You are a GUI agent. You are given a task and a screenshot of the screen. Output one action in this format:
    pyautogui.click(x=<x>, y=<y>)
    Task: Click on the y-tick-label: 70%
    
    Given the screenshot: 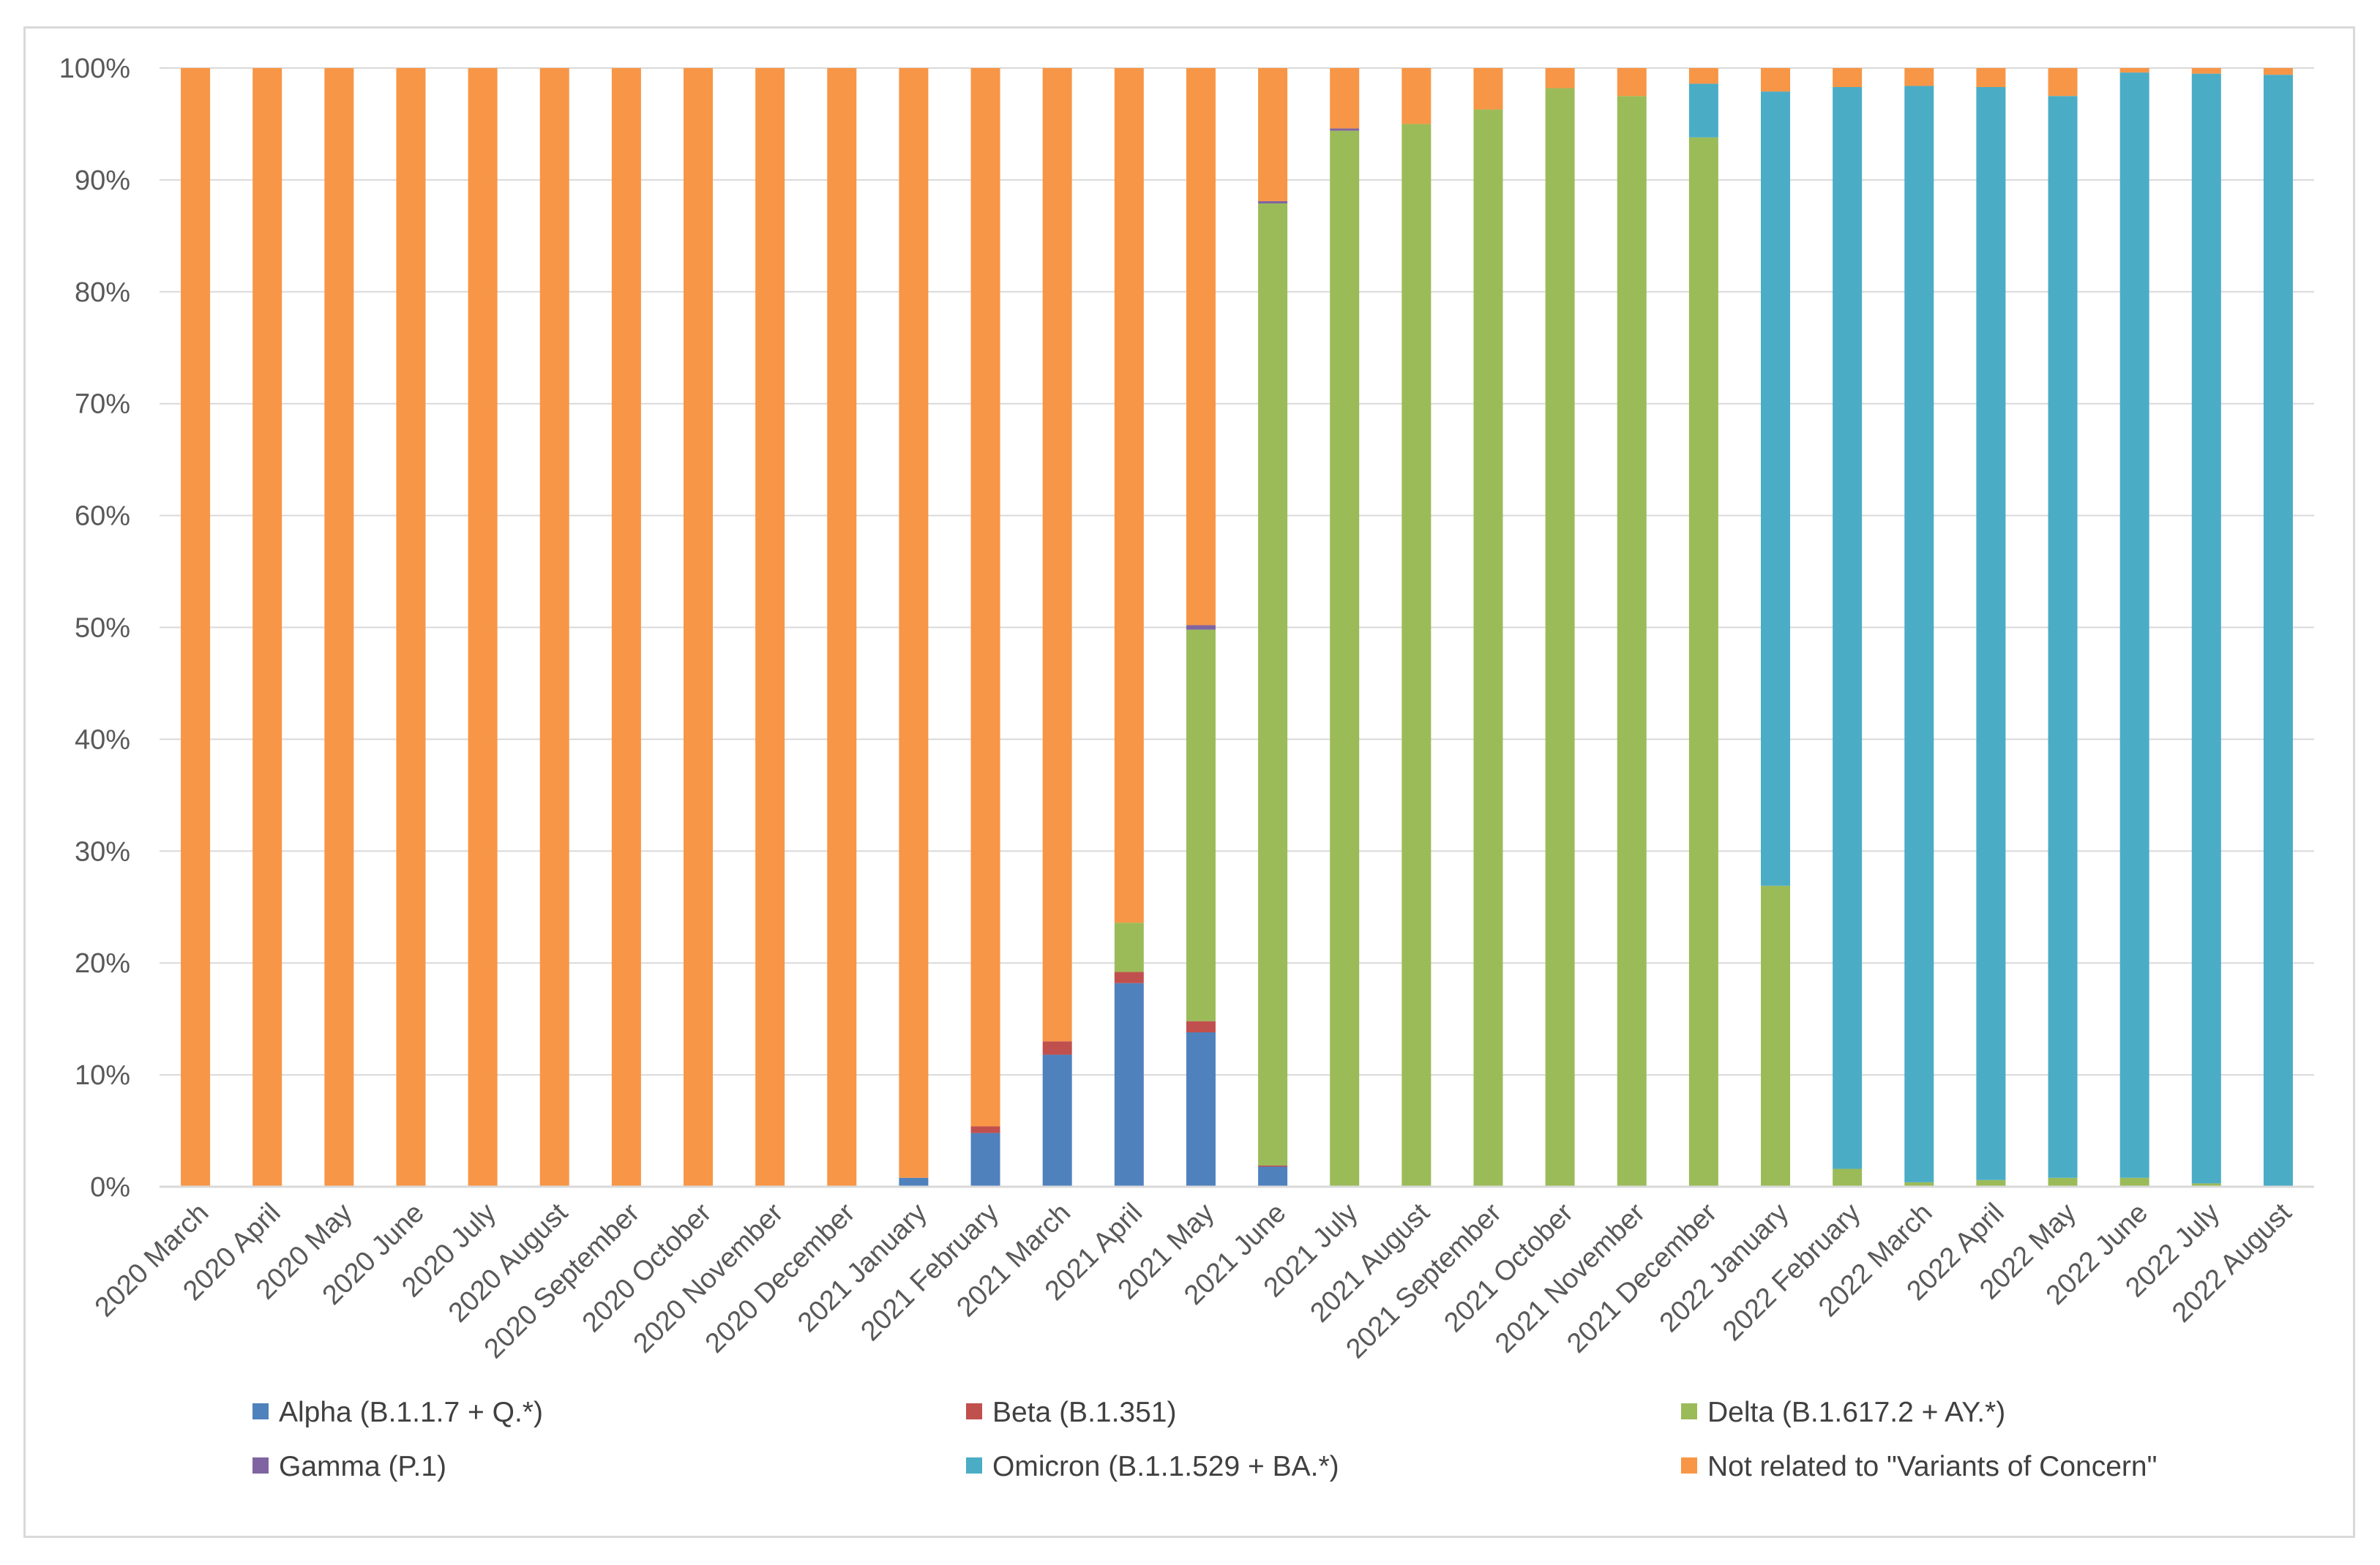 What is the action you would take?
    pyautogui.click(x=102, y=405)
    